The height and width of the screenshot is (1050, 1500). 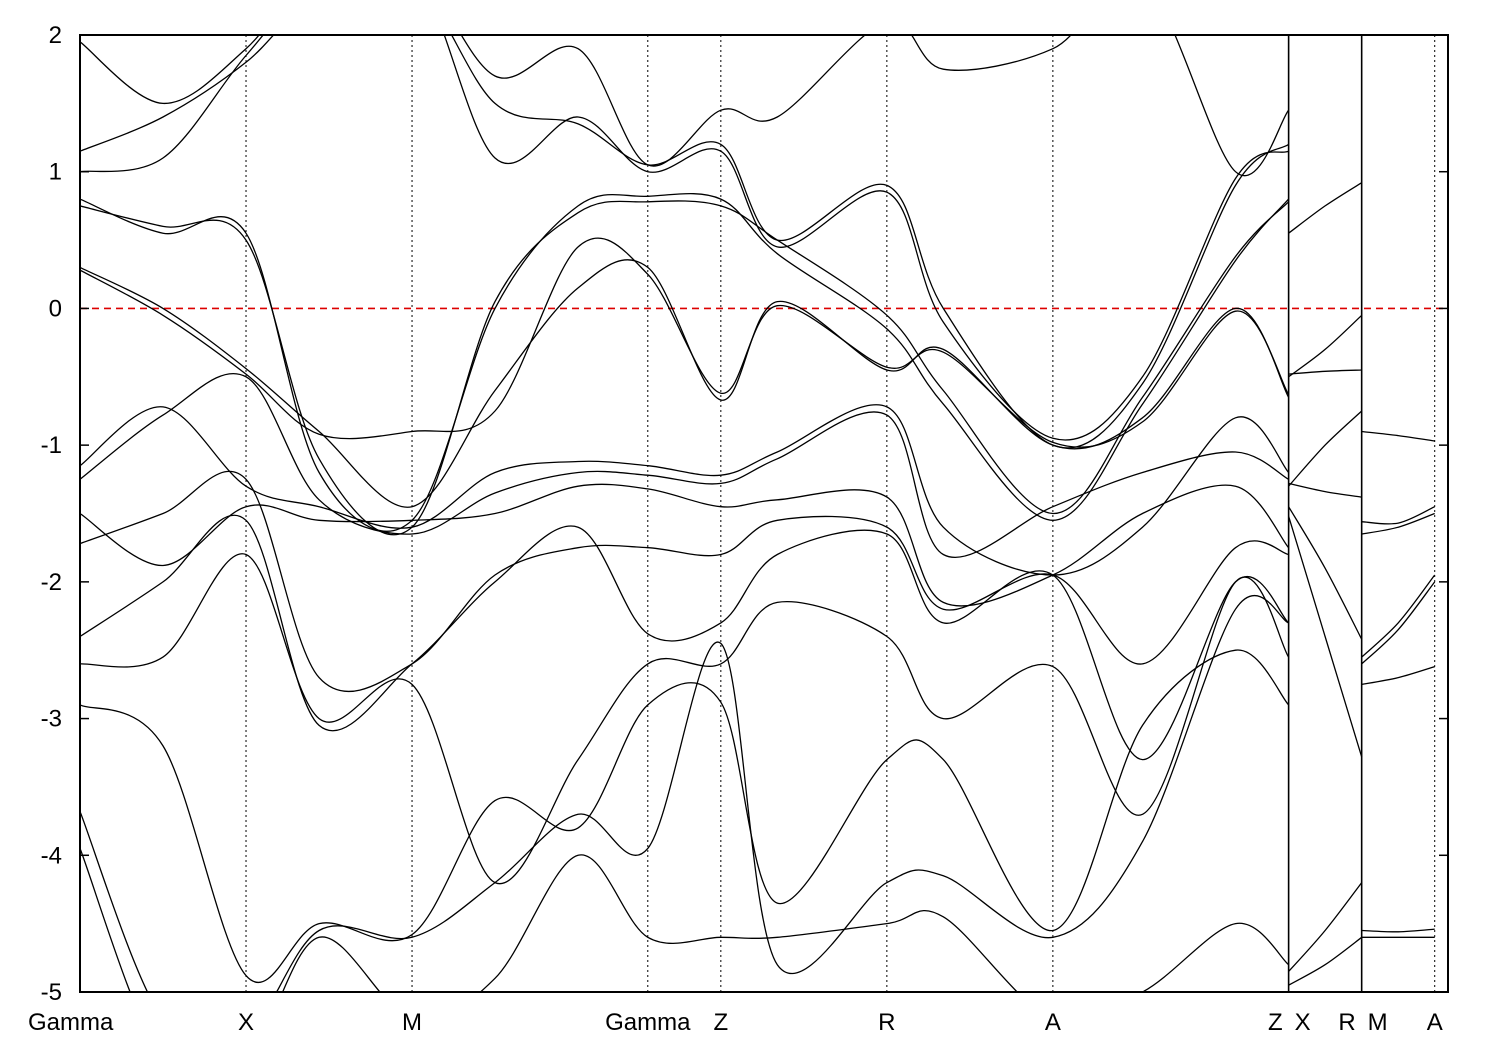 What do you see at coordinates (735, 1022) in the screenshot?
I see `x-axis: Gamma X M Gamma Z R A Z X R M A` at bounding box center [735, 1022].